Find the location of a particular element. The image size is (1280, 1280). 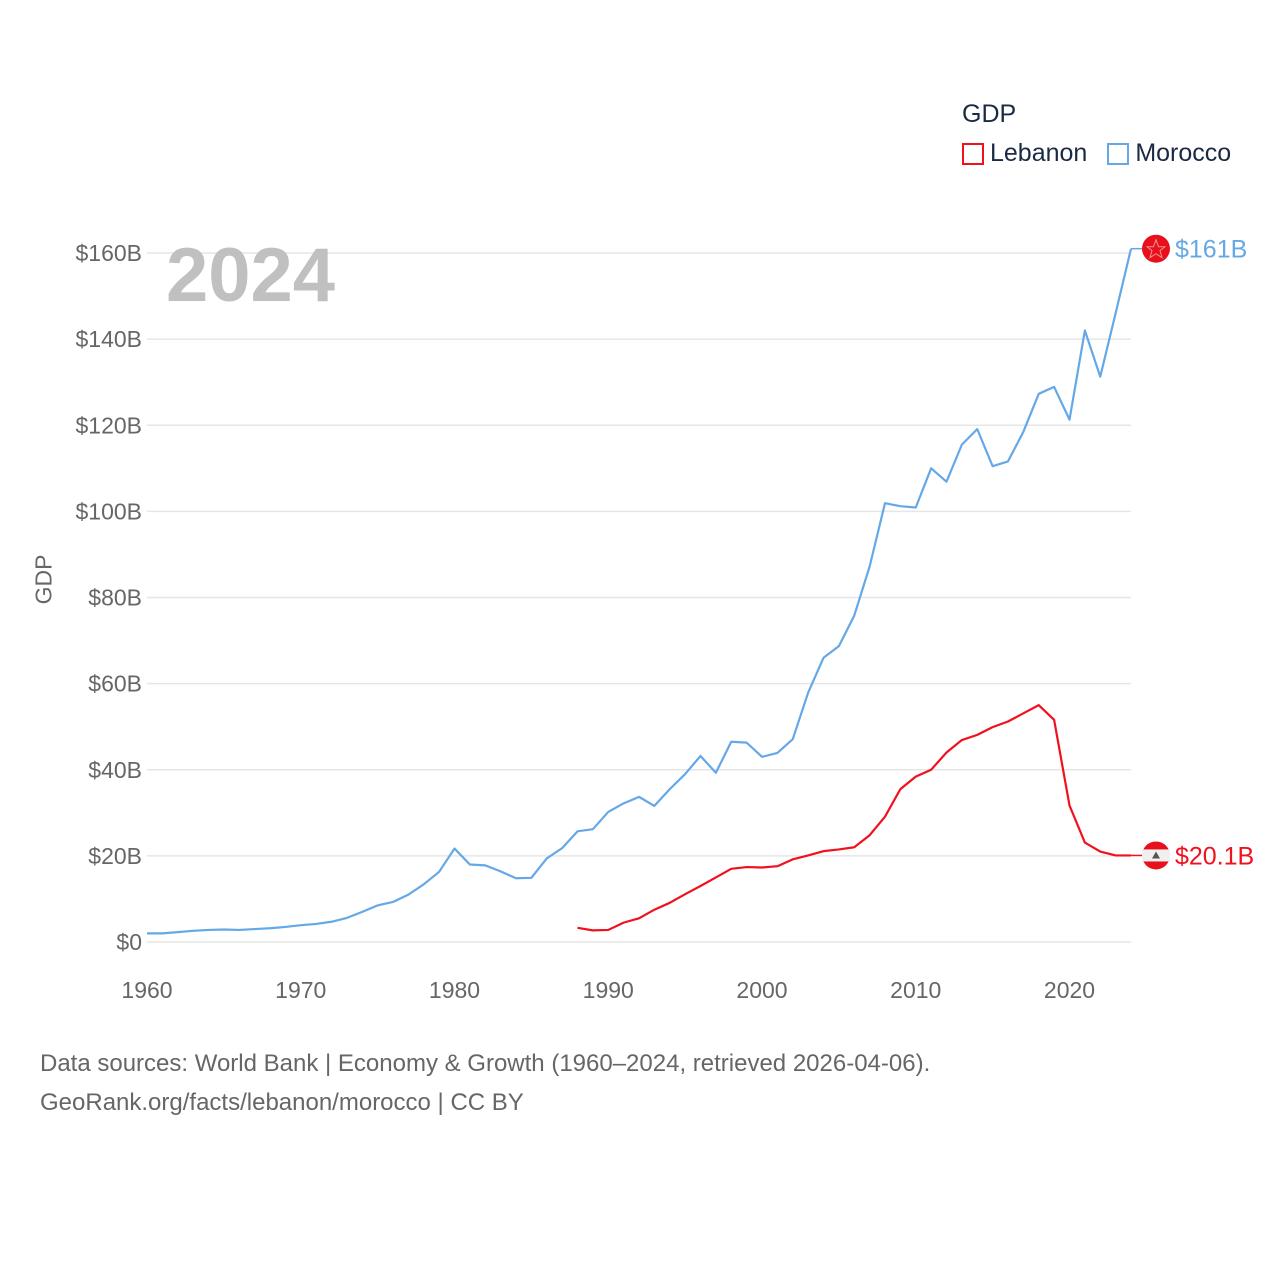

y-tick-label: $120B is located at coordinates (108, 425).